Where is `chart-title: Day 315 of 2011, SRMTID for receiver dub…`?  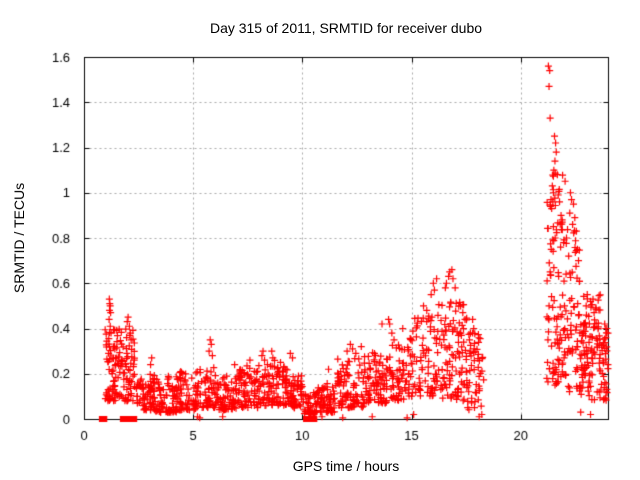
chart-title: Day 315 of 2011, SRMTID for receiver dub… is located at coordinates (346, 28).